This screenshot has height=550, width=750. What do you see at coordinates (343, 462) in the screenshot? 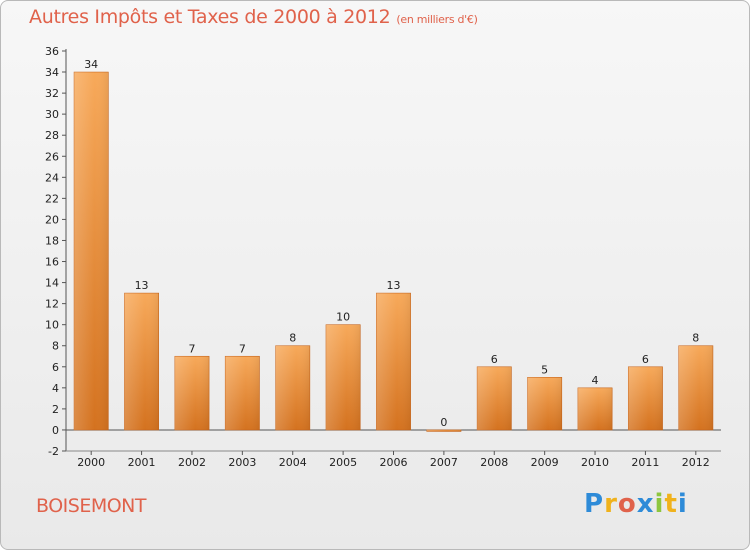
I see `x-tick-label: 2005` at bounding box center [343, 462].